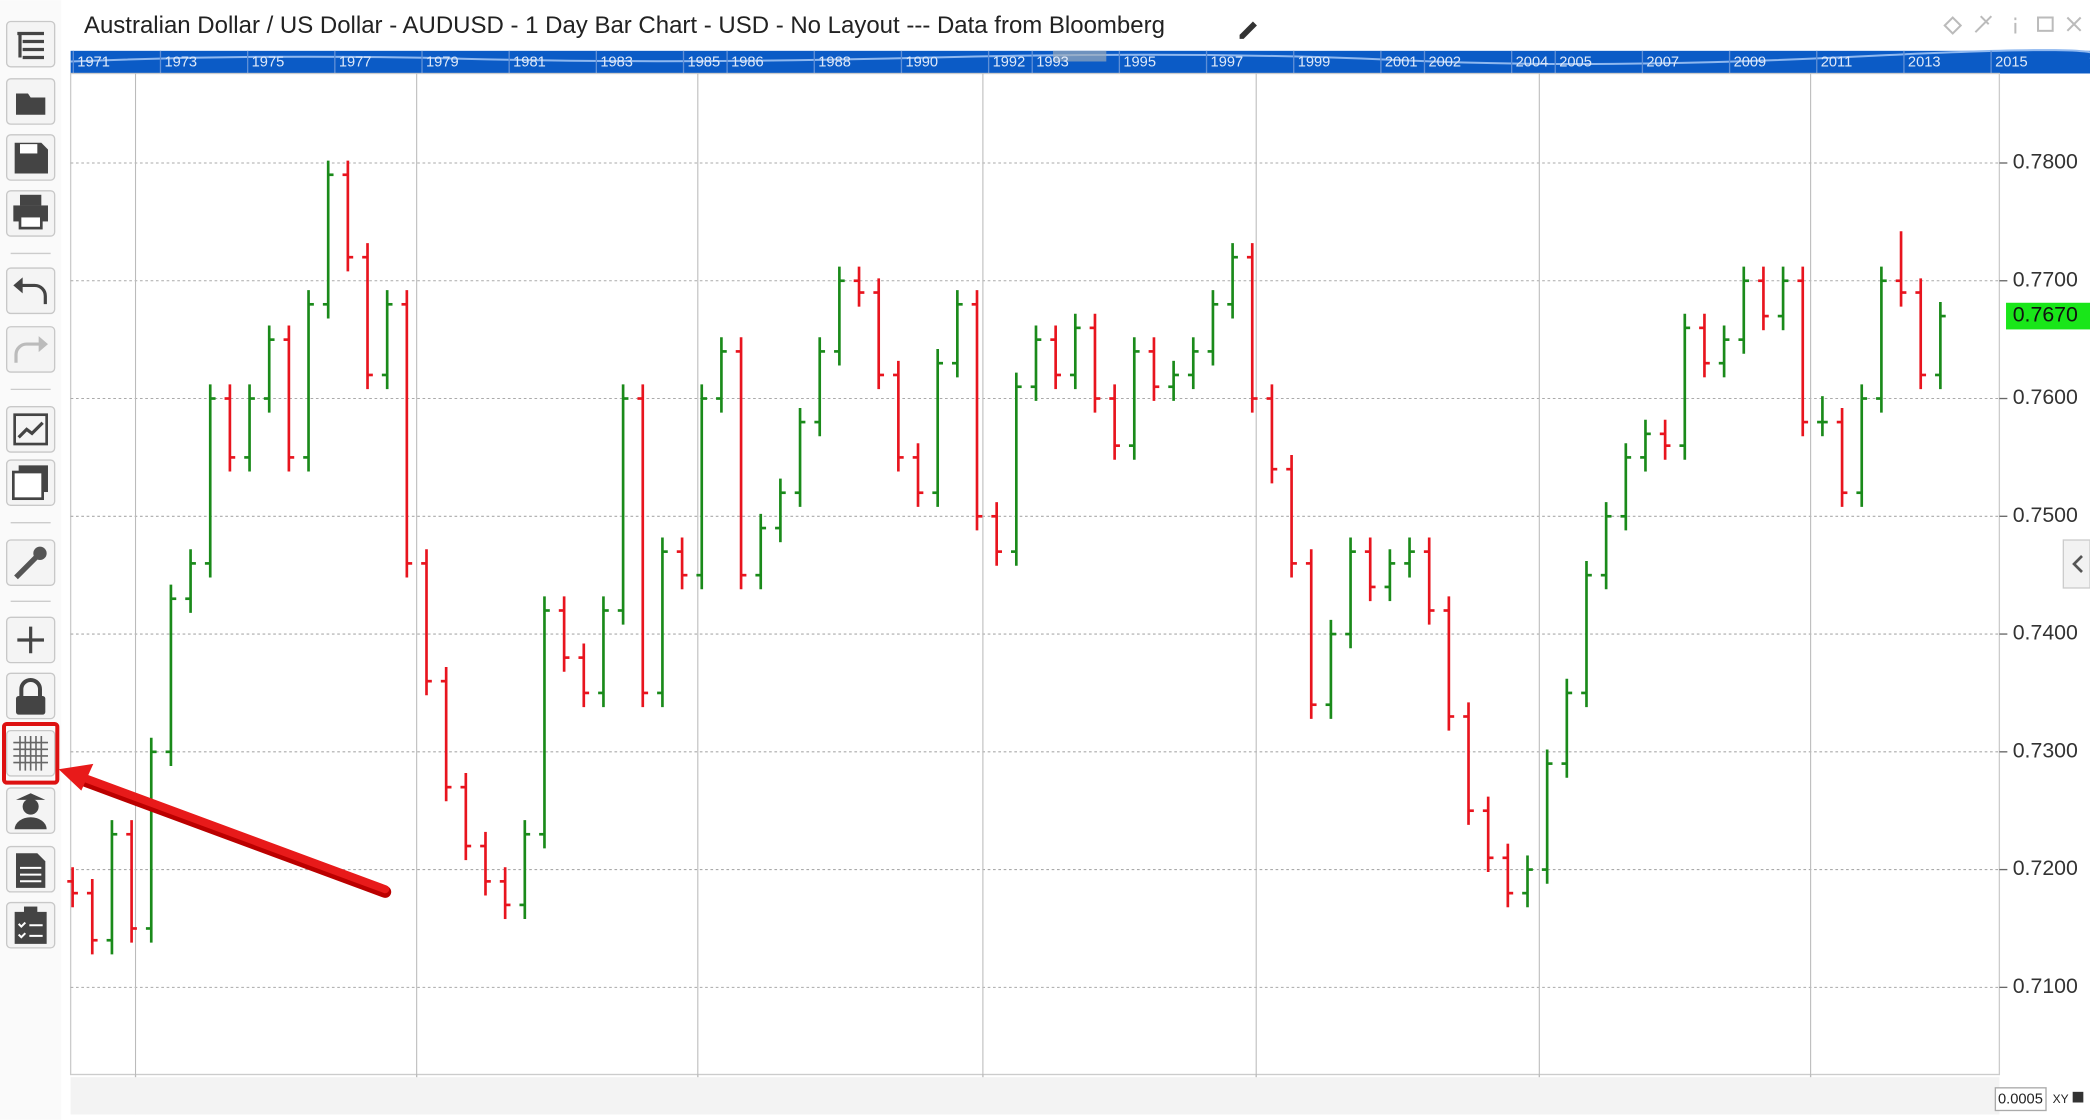  What do you see at coordinates (30, 291) in the screenshot?
I see `undo-button` at bounding box center [30, 291].